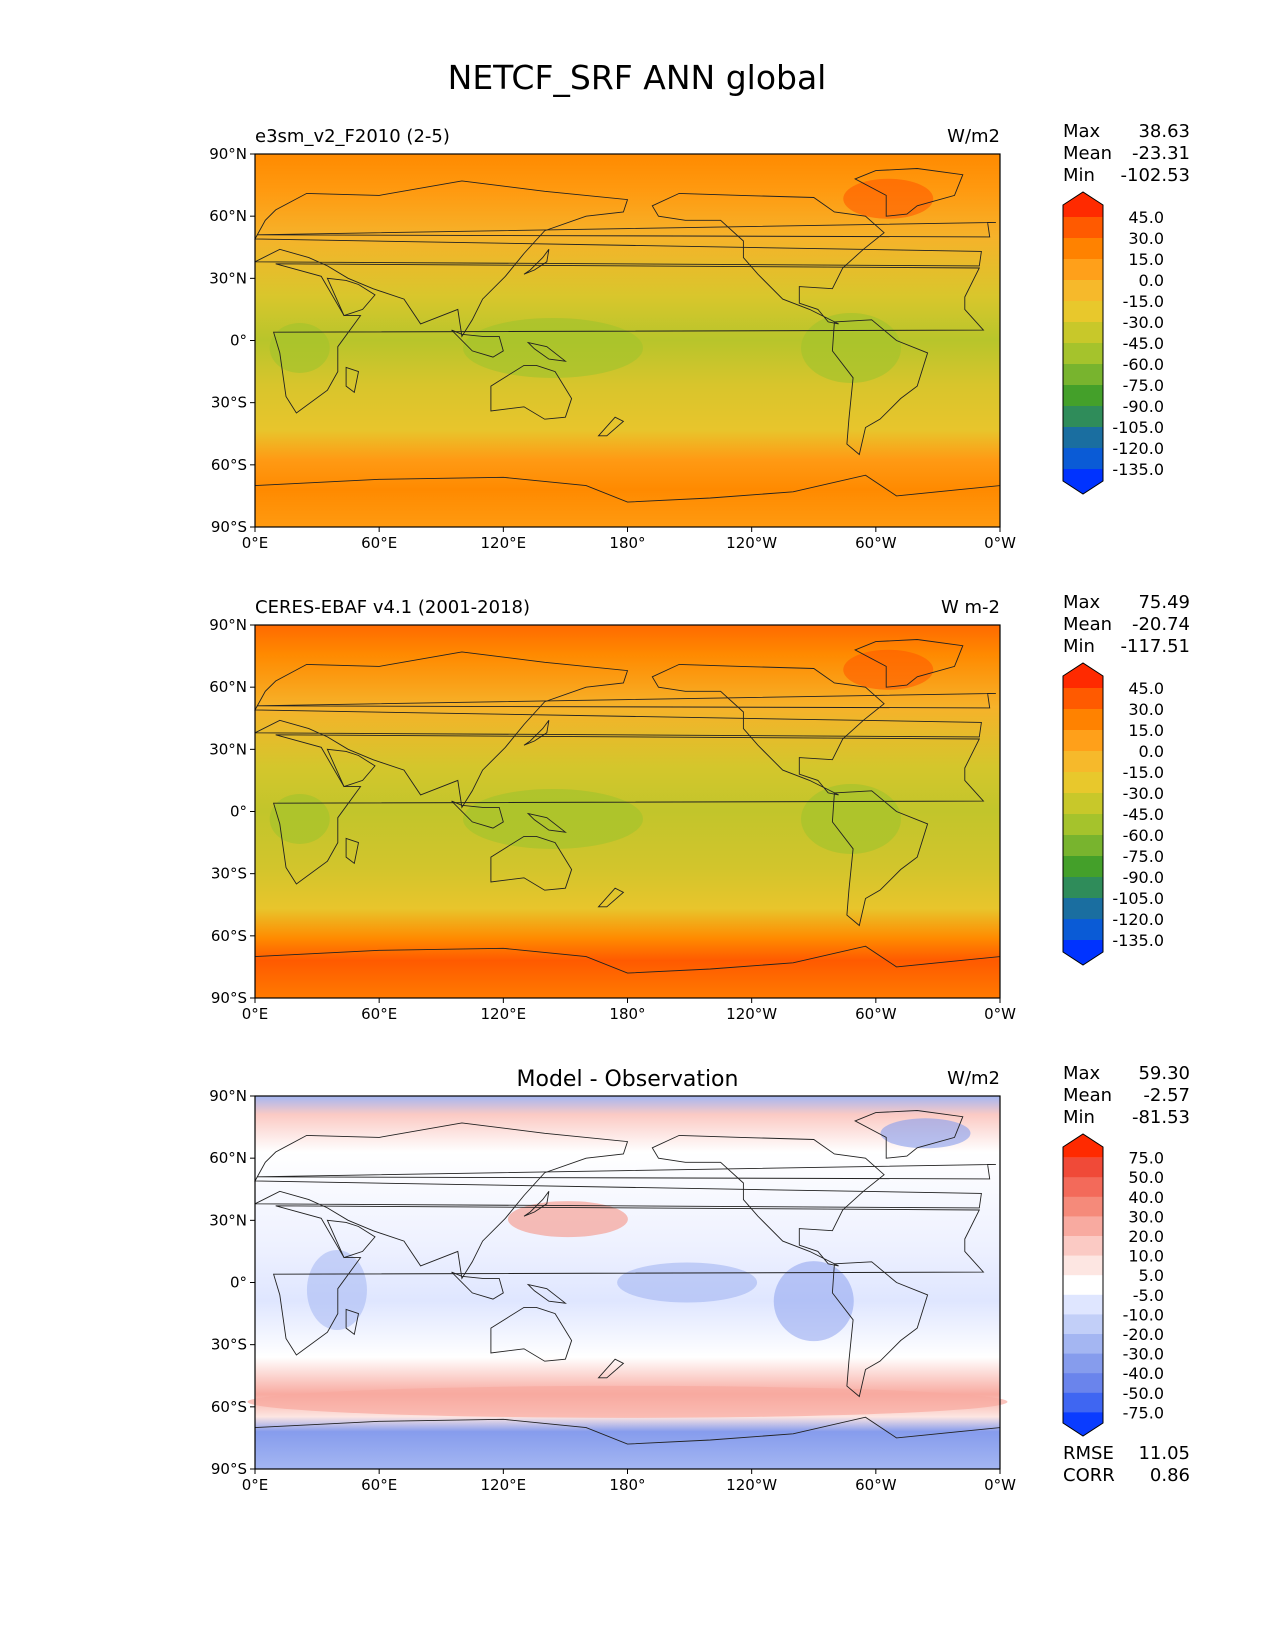  I want to click on colorbar-extend-bottom, so click(1083, 952).